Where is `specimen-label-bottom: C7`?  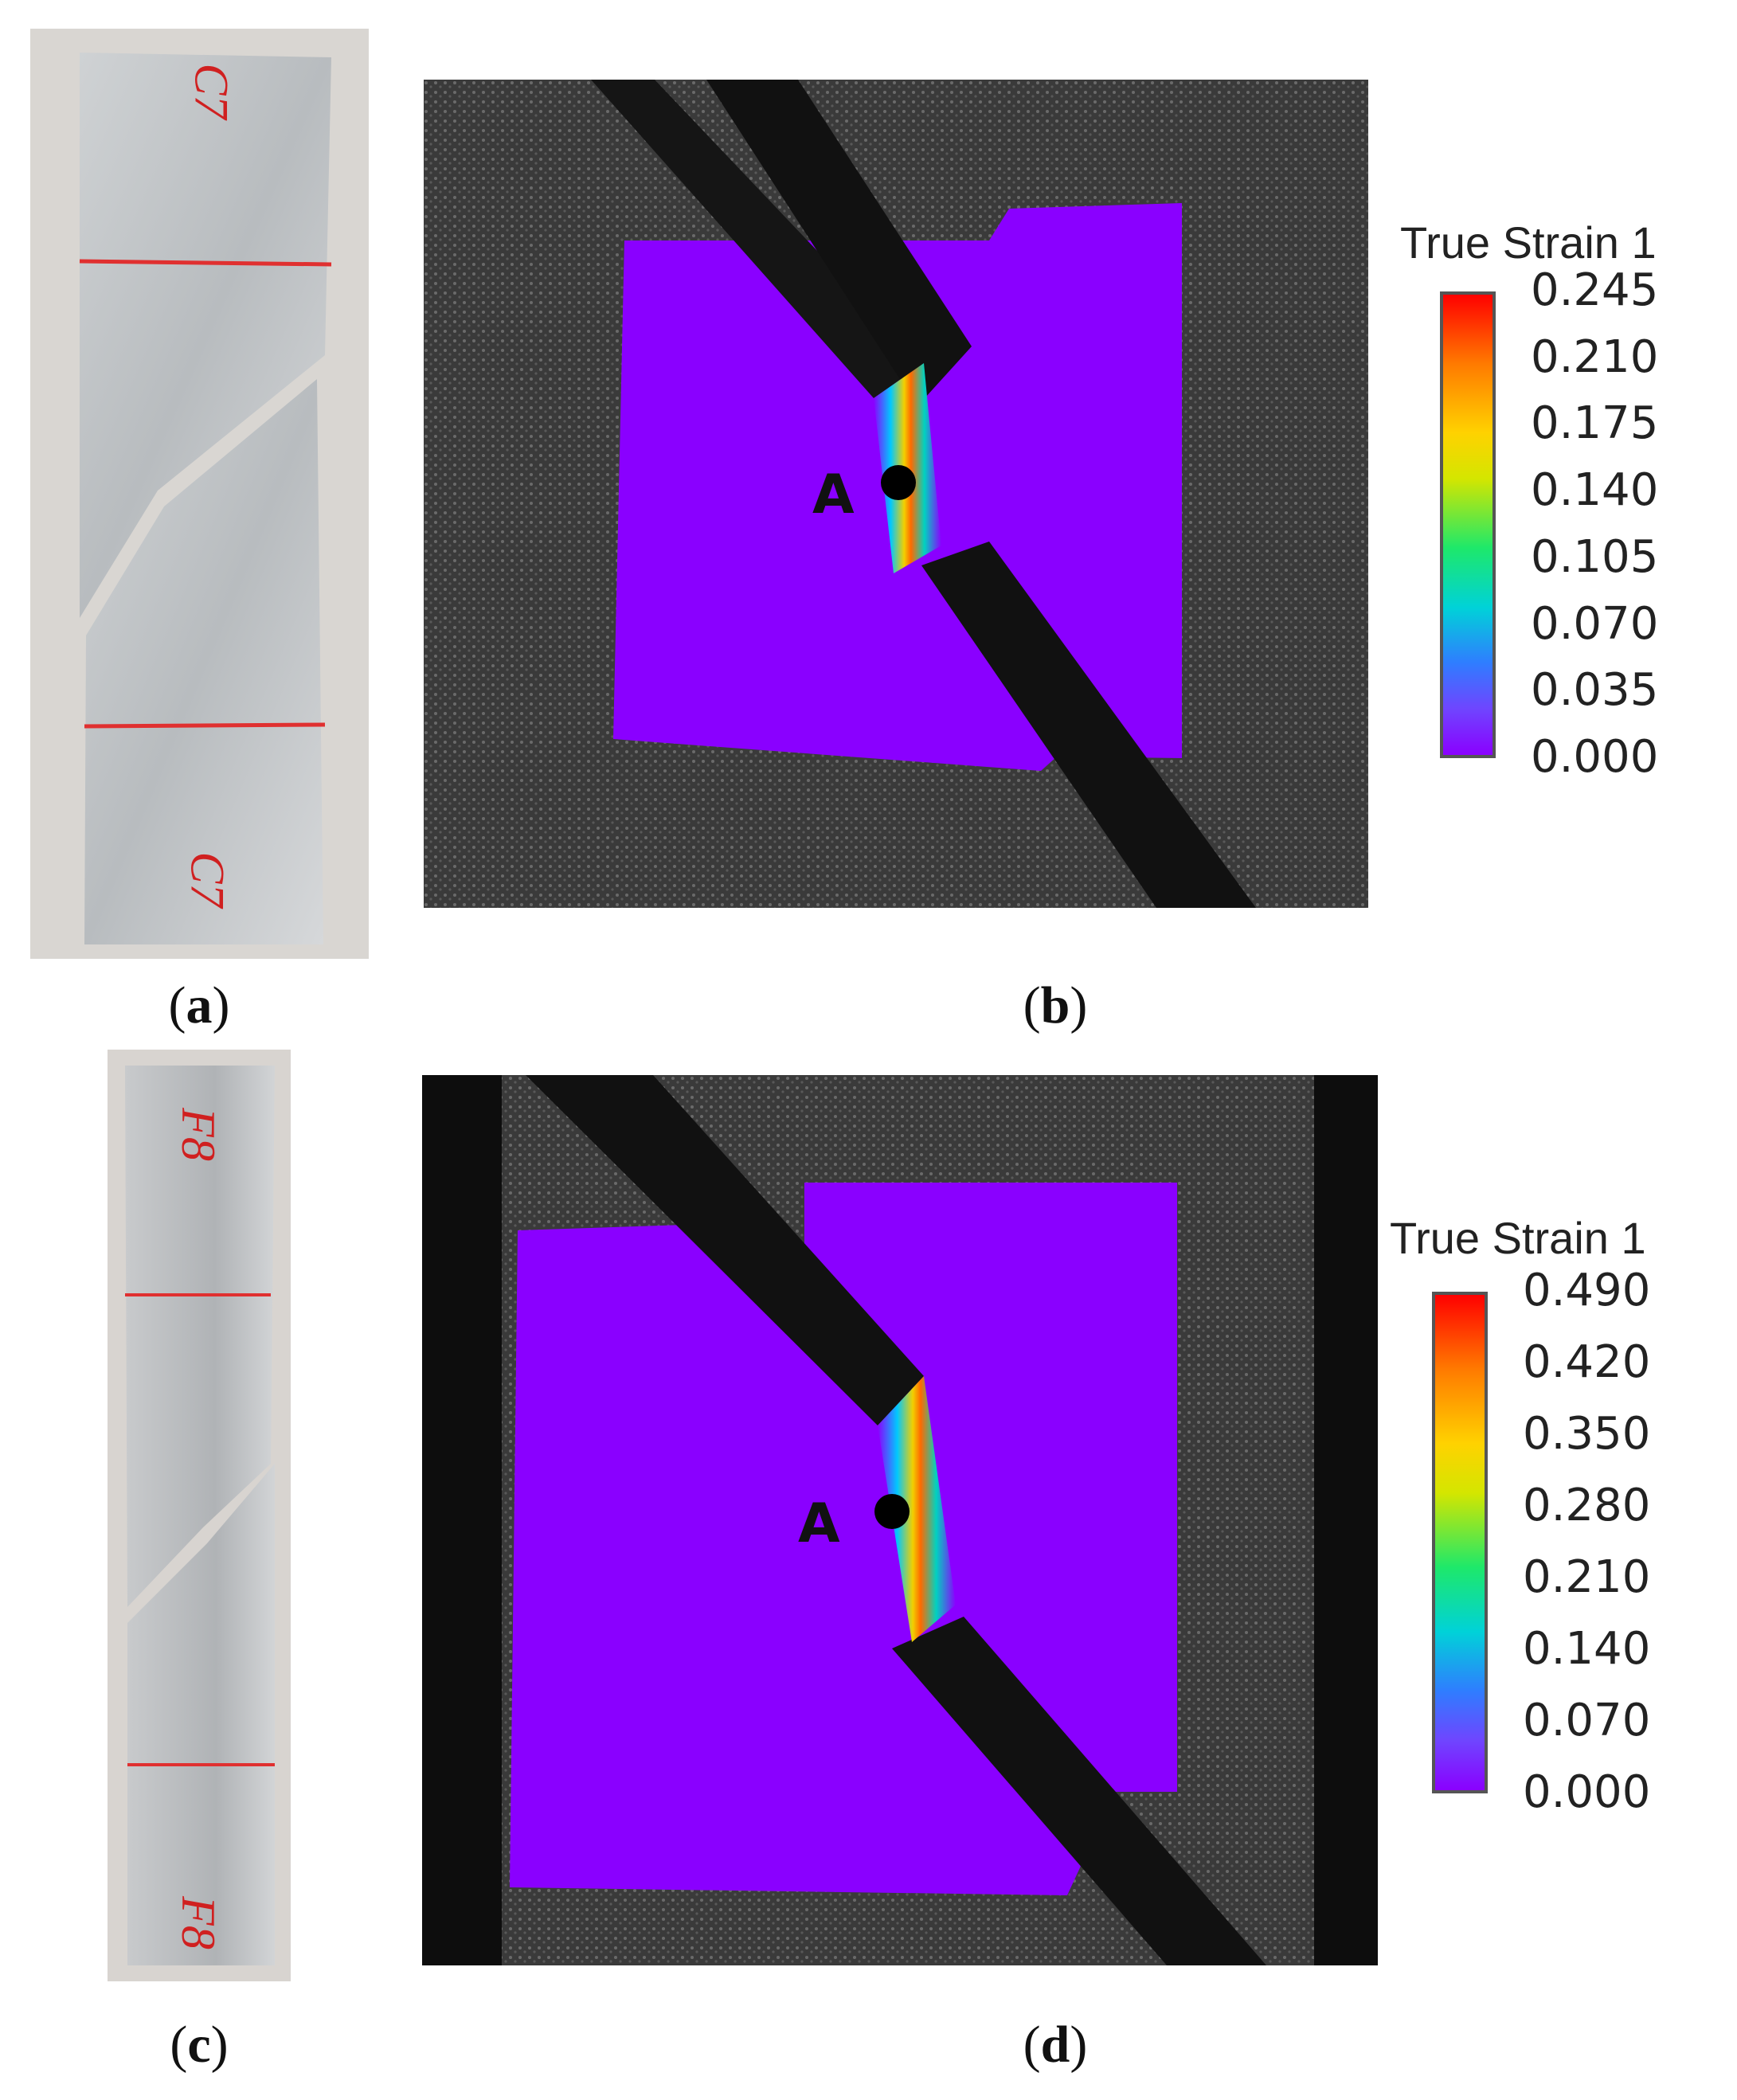 specimen-label-bottom: C7 is located at coordinates (207, 880).